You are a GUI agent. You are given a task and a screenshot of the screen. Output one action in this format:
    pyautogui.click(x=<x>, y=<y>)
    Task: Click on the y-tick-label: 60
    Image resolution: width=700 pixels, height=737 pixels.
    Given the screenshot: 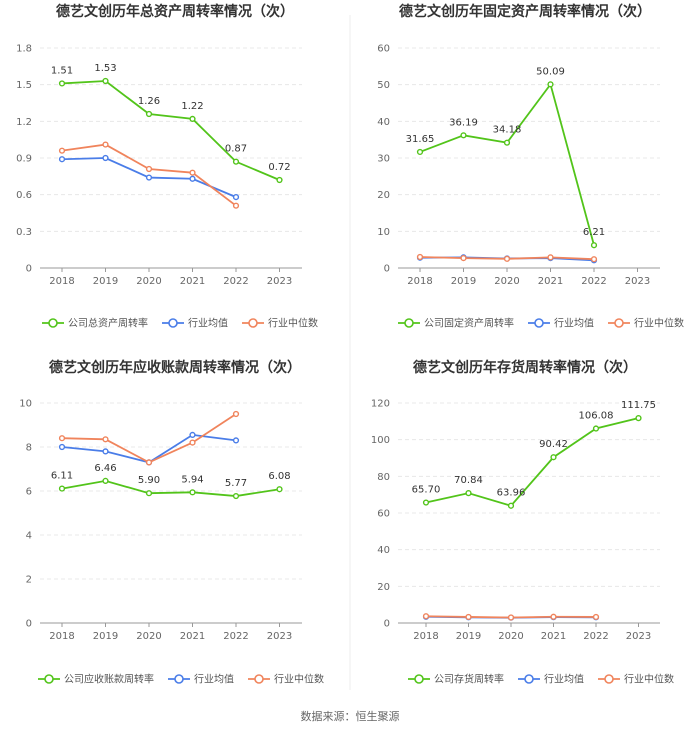 What is the action you would take?
    pyautogui.click(x=383, y=49)
    